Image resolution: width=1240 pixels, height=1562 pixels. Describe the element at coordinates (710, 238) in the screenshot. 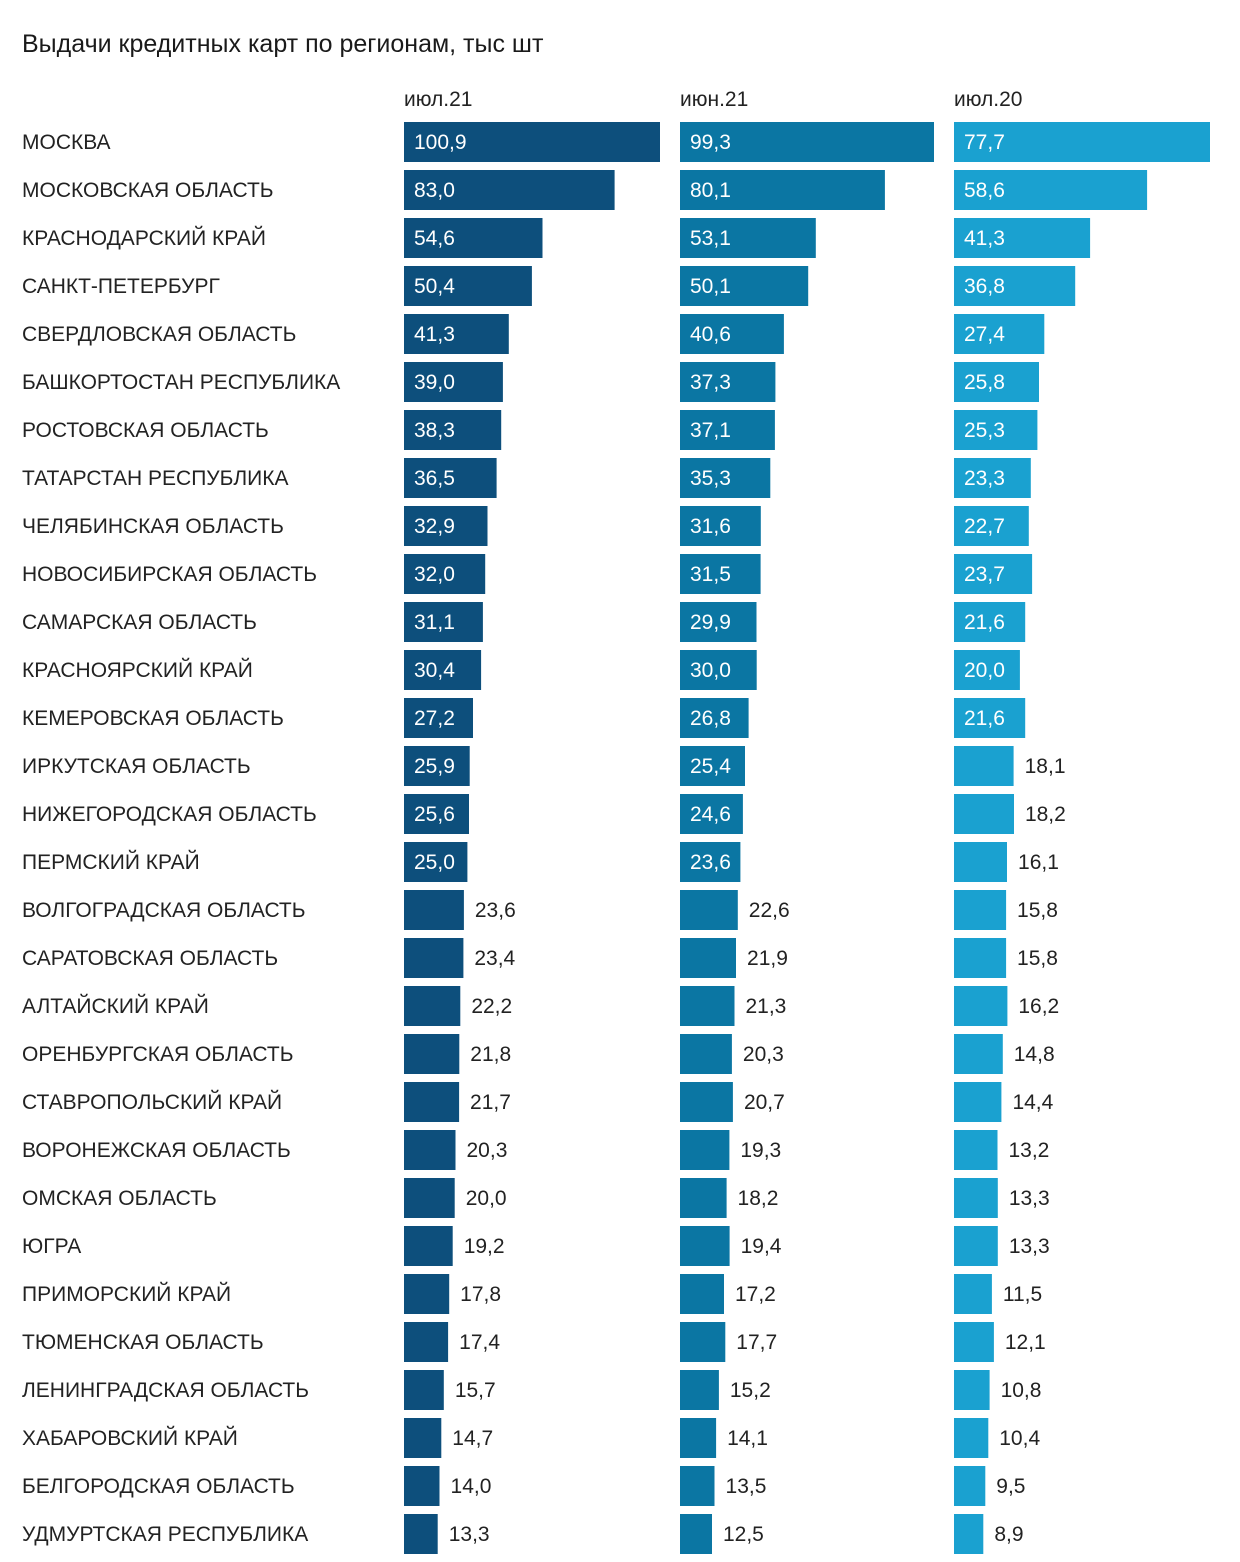

I see `data-label: 53,1` at that location.